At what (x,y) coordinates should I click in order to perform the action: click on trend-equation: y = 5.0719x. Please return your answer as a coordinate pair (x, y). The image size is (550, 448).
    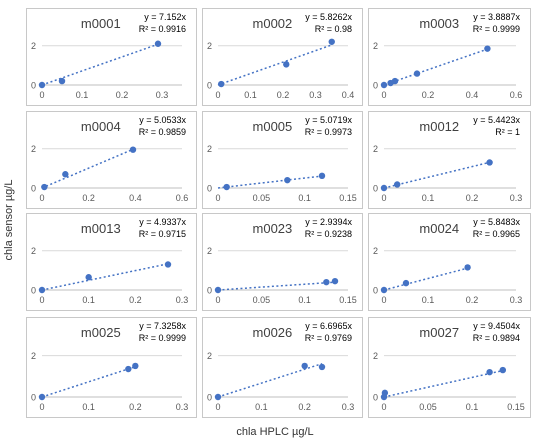
    Looking at the image, I should click on (328, 120).